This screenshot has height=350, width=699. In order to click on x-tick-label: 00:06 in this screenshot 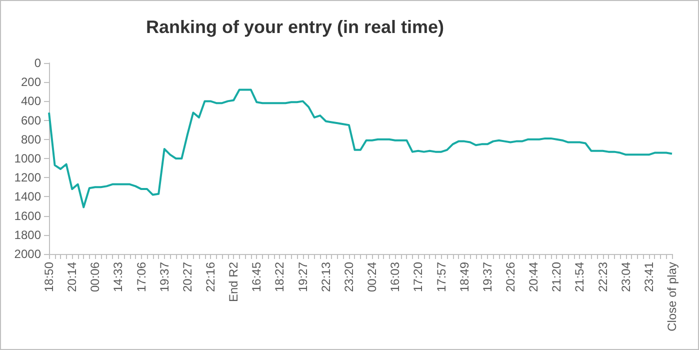, I will do `click(95, 277)`.